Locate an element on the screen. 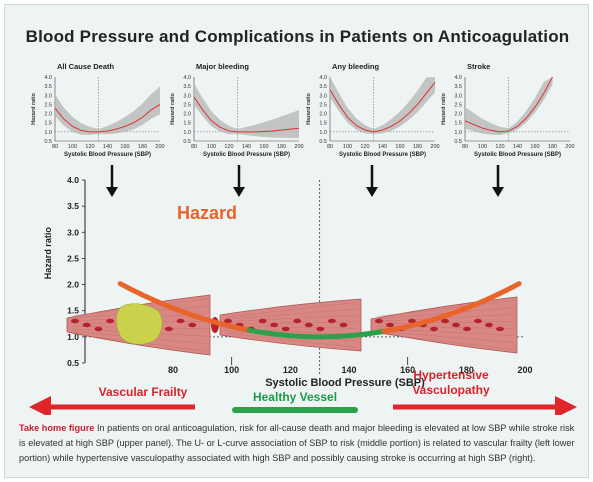 The image size is (593, 482). main-xtick-label: 140 is located at coordinates (348, 370).